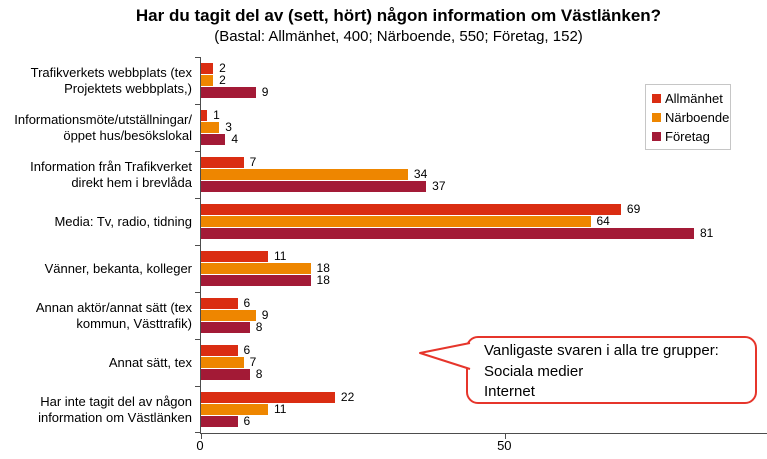  I want to click on legend-swatch-narboende, so click(656, 117).